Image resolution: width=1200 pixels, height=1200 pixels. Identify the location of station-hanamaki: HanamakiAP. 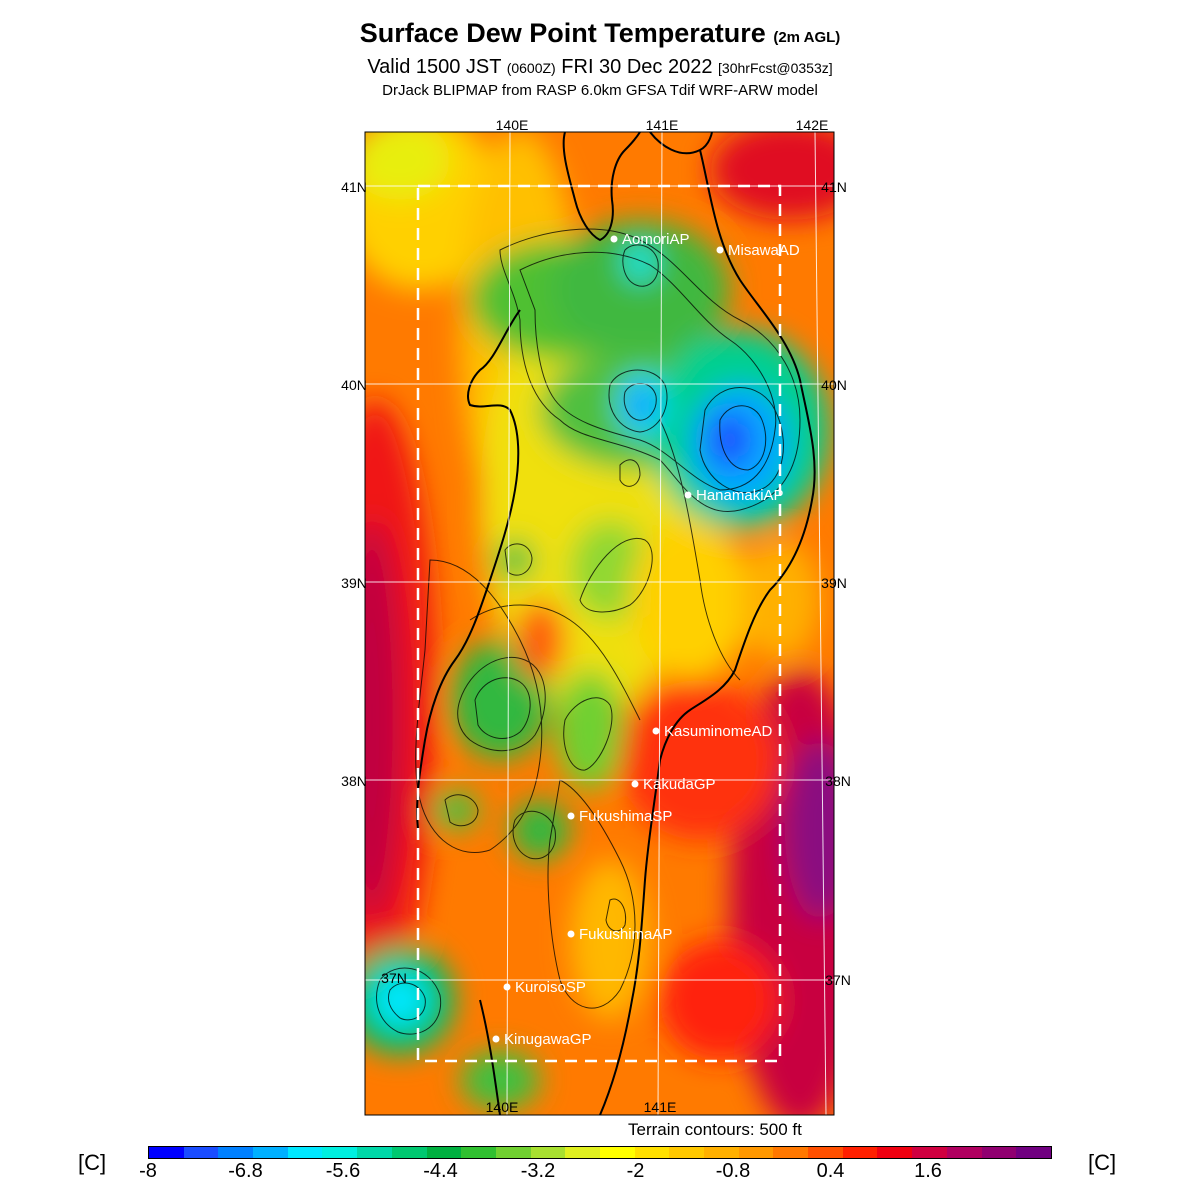
(734, 495).